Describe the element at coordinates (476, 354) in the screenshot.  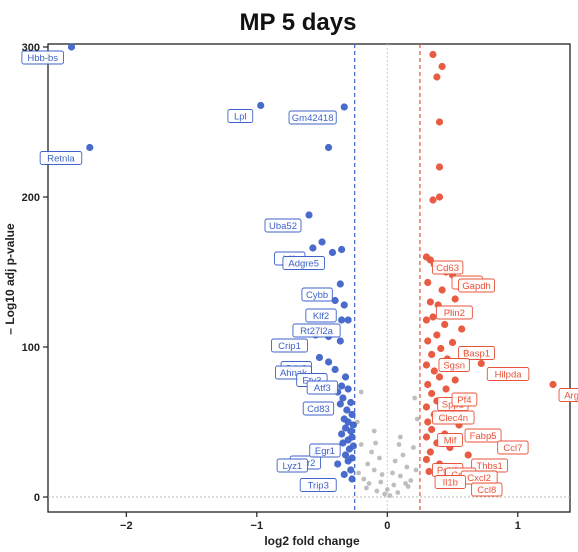
I see `gene-label-text: Basp1` at that location.